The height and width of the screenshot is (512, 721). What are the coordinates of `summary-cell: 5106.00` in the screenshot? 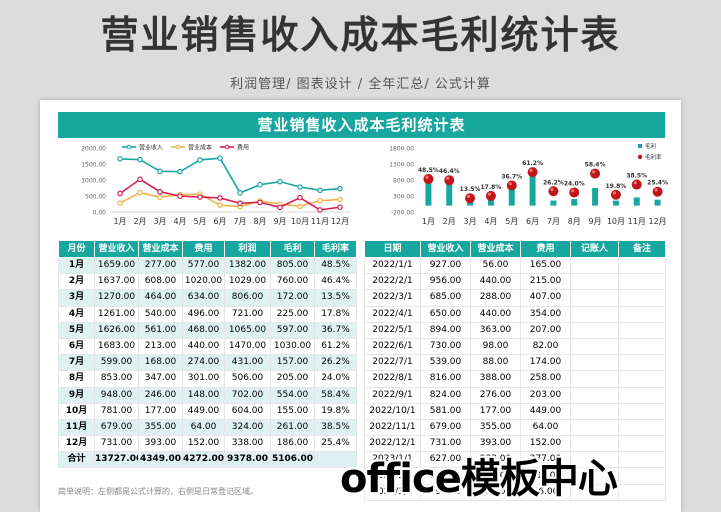 It's located at (292, 460).